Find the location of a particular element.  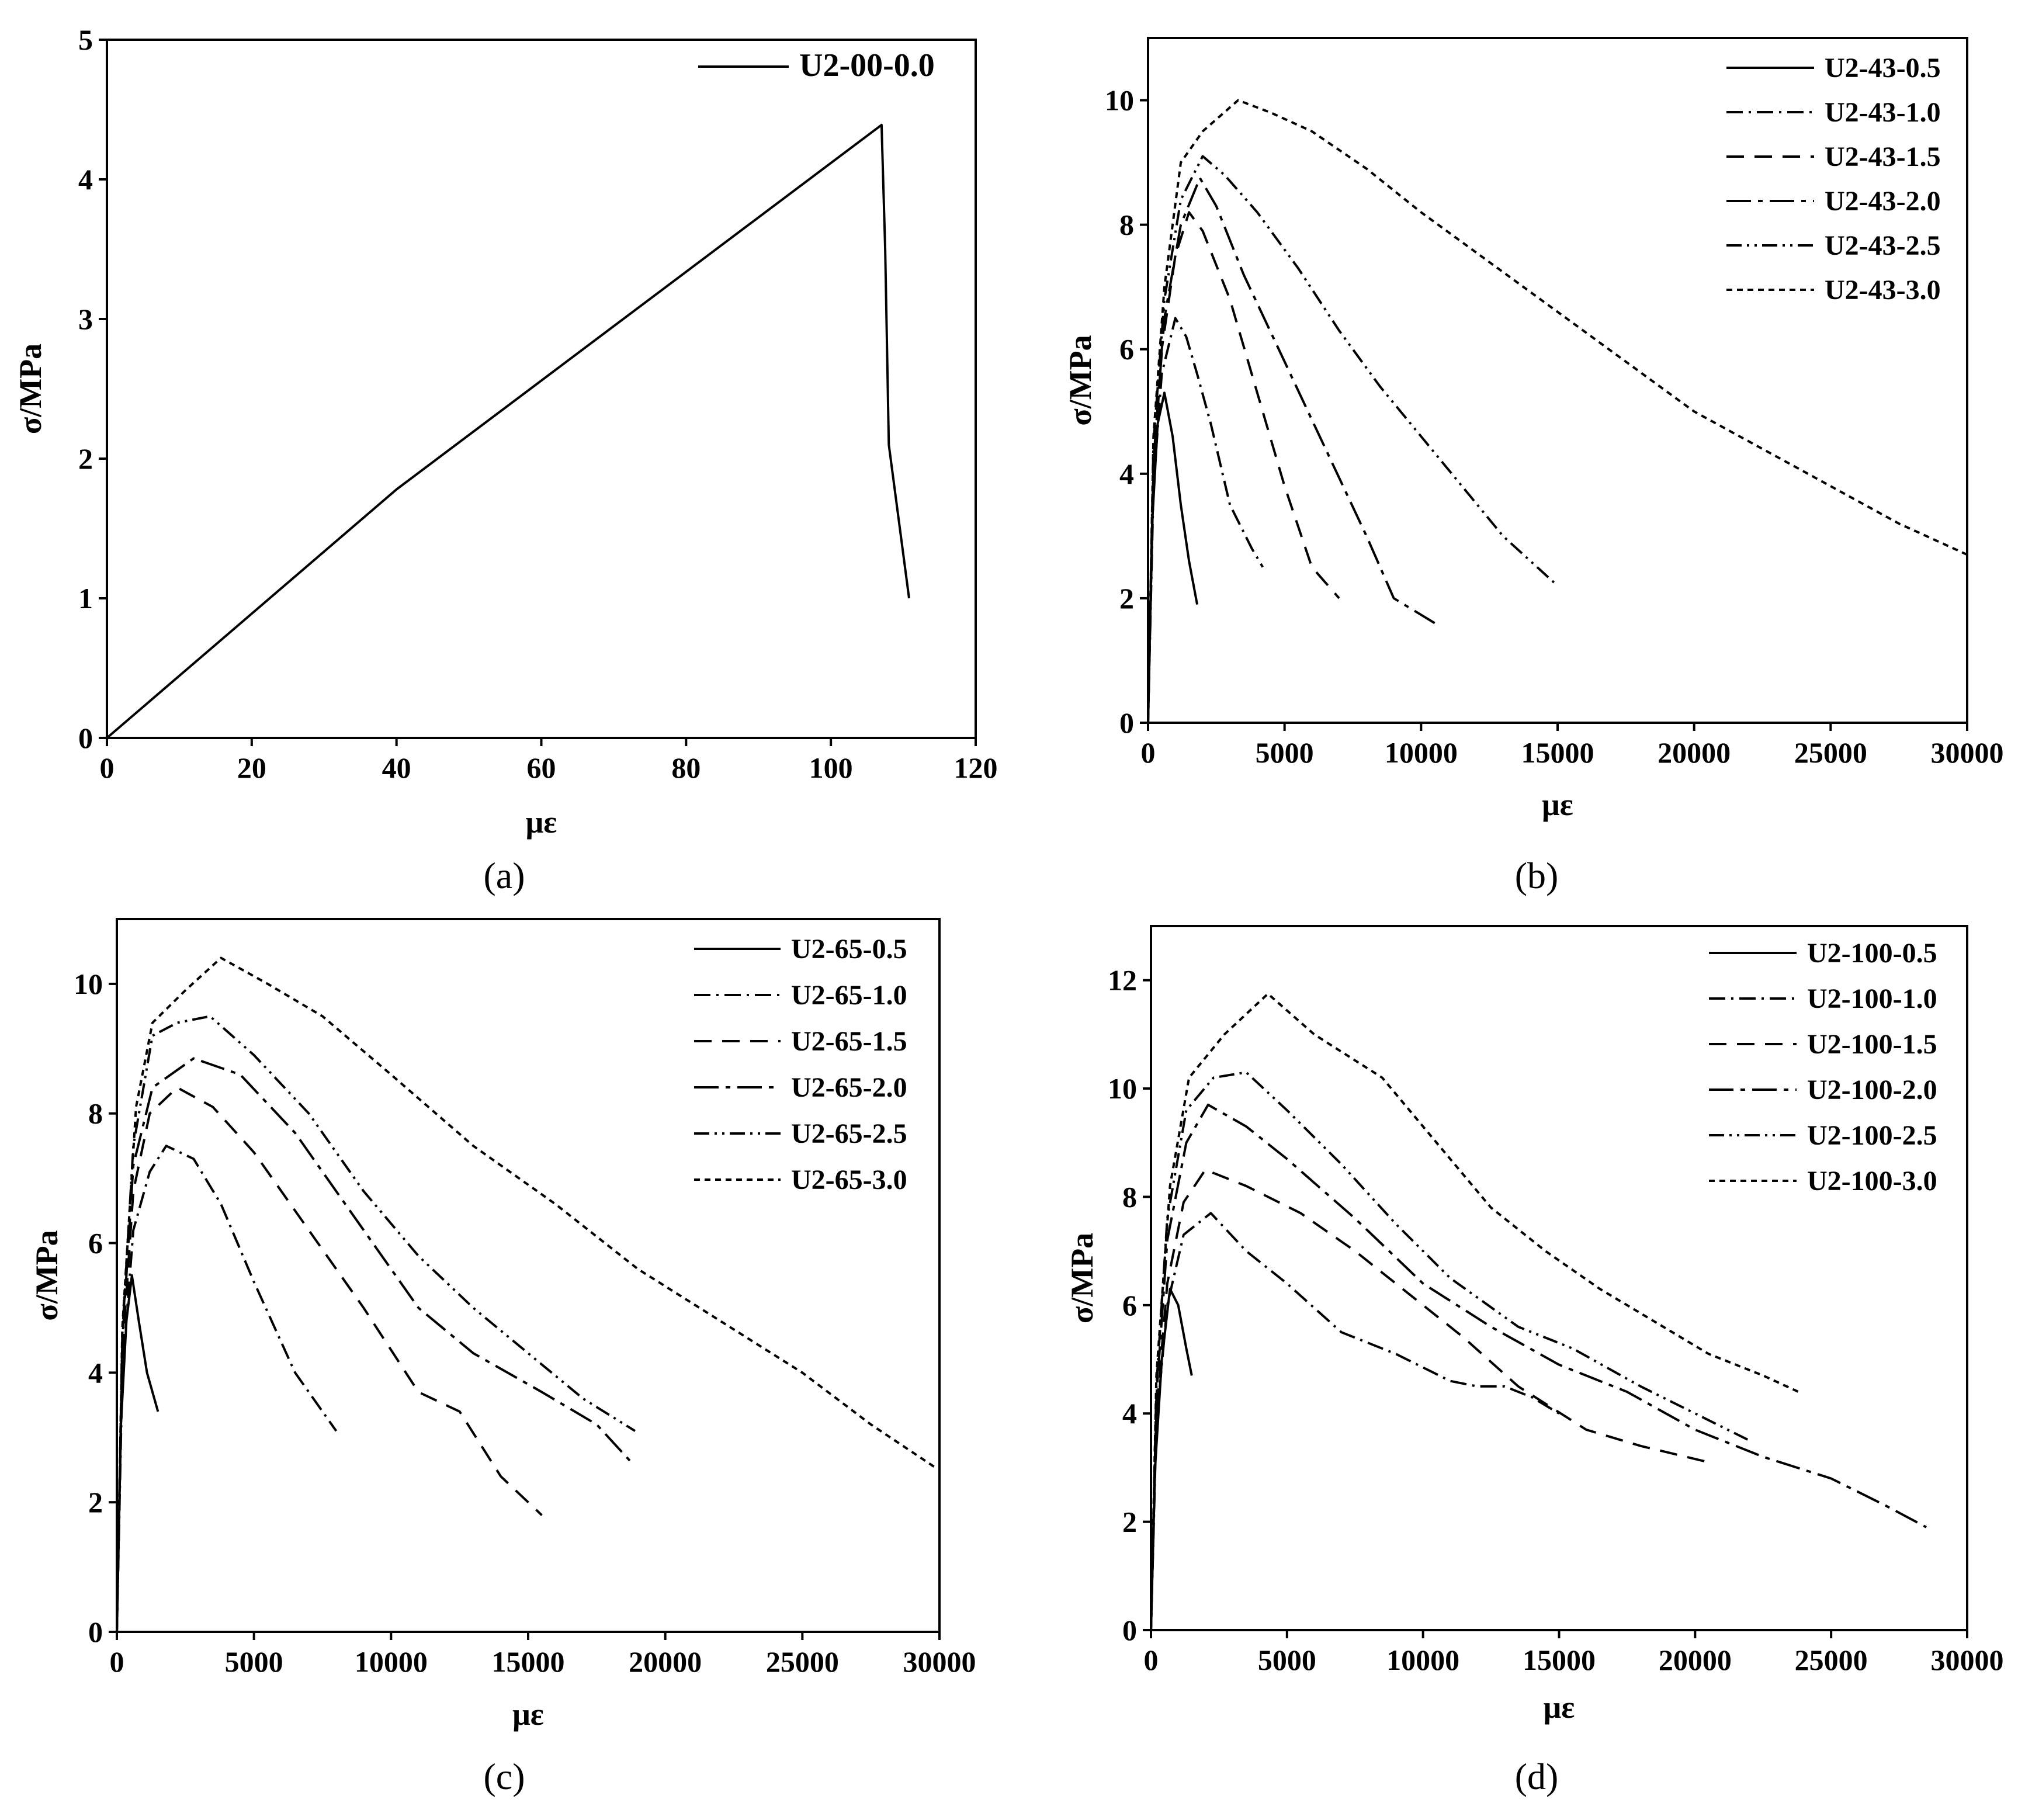

legend-label: U2-100-1.5 is located at coordinates (1872, 1044).